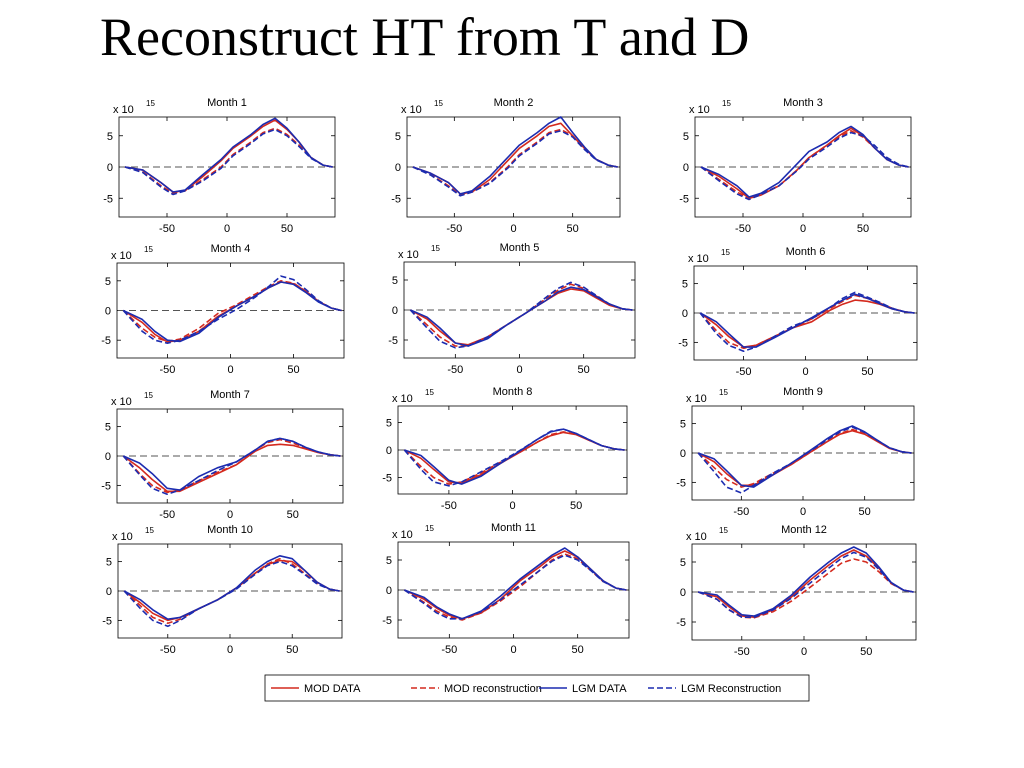 The width and height of the screenshot is (1024, 768). I want to click on legend-label: MOD DATA, so click(332, 689).